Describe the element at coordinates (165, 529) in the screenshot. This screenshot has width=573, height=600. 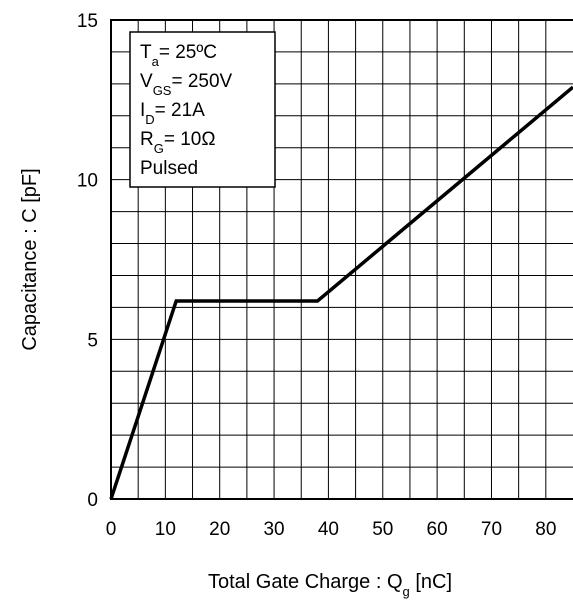
I see `x-tick-label: 10` at that location.